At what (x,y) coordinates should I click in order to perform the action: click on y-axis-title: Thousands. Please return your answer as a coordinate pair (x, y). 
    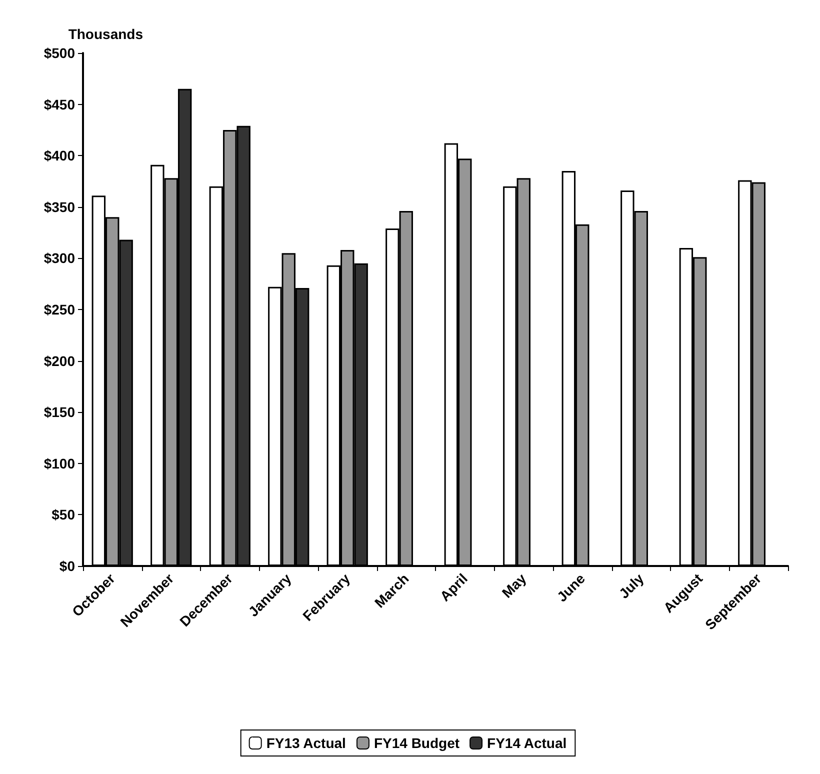
    Looking at the image, I should click on (106, 34).